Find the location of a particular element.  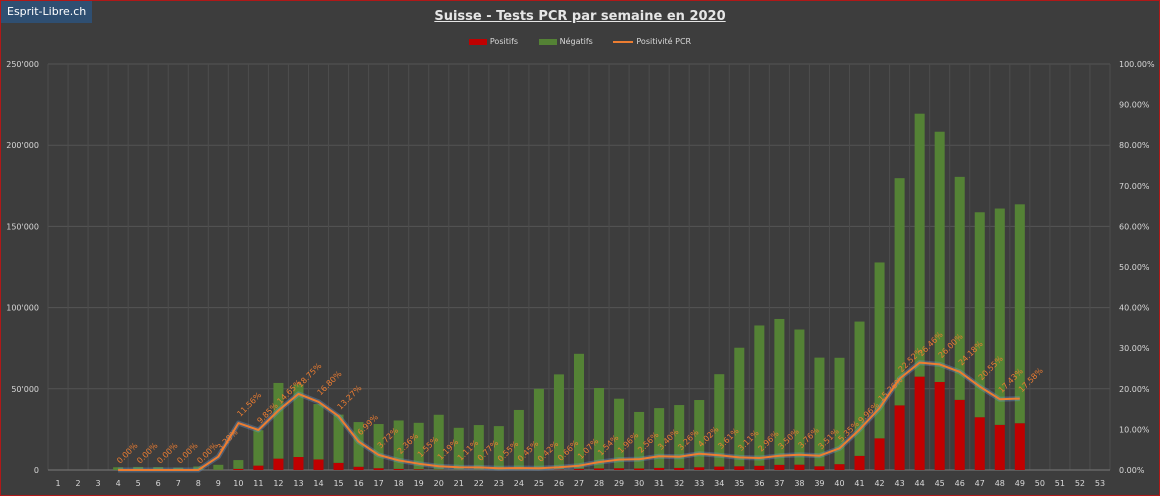

x-tick-label: 18 is located at coordinates (399, 483).